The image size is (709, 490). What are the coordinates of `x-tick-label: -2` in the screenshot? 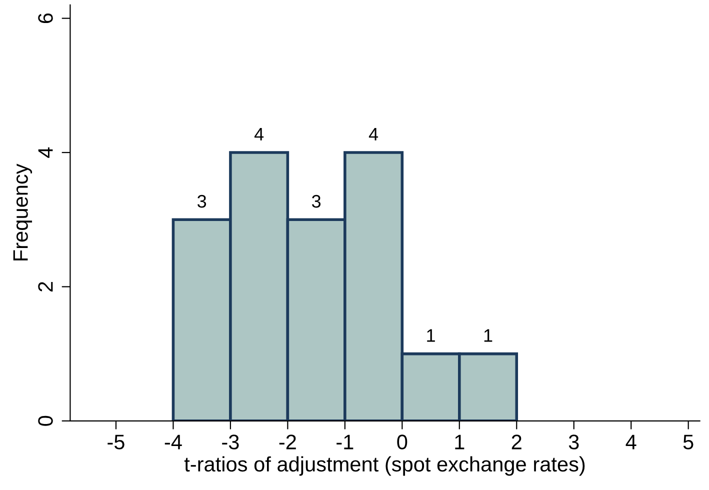 It's located at (287, 442).